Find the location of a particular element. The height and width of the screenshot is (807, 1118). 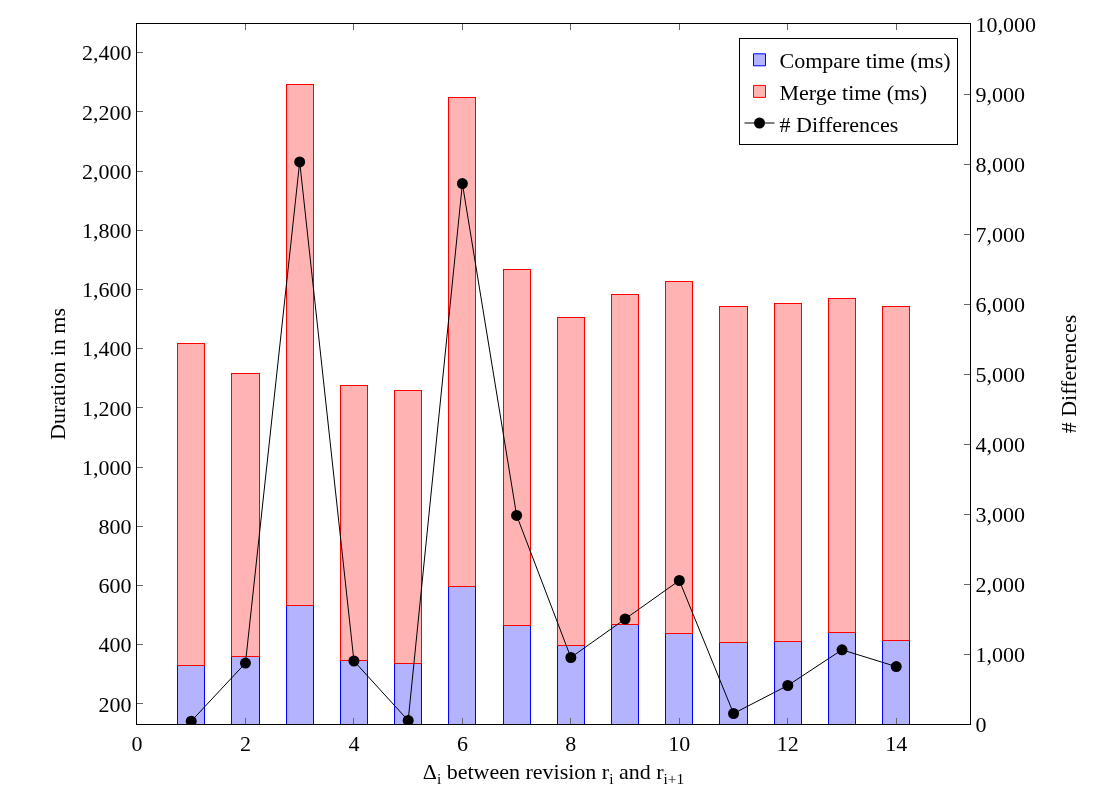

x-tick-label: 4 is located at coordinates (354, 744).